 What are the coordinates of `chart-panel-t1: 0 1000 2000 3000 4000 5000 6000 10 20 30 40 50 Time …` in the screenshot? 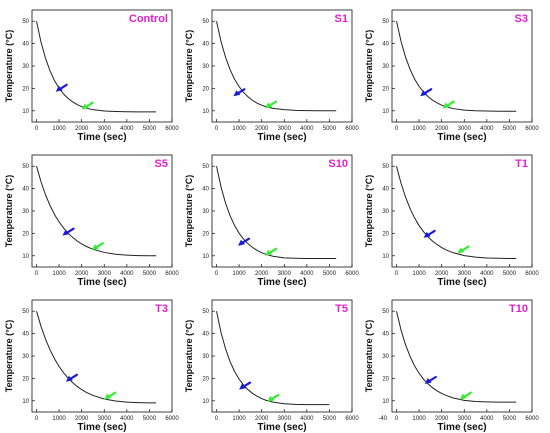 It's located at (451, 216).